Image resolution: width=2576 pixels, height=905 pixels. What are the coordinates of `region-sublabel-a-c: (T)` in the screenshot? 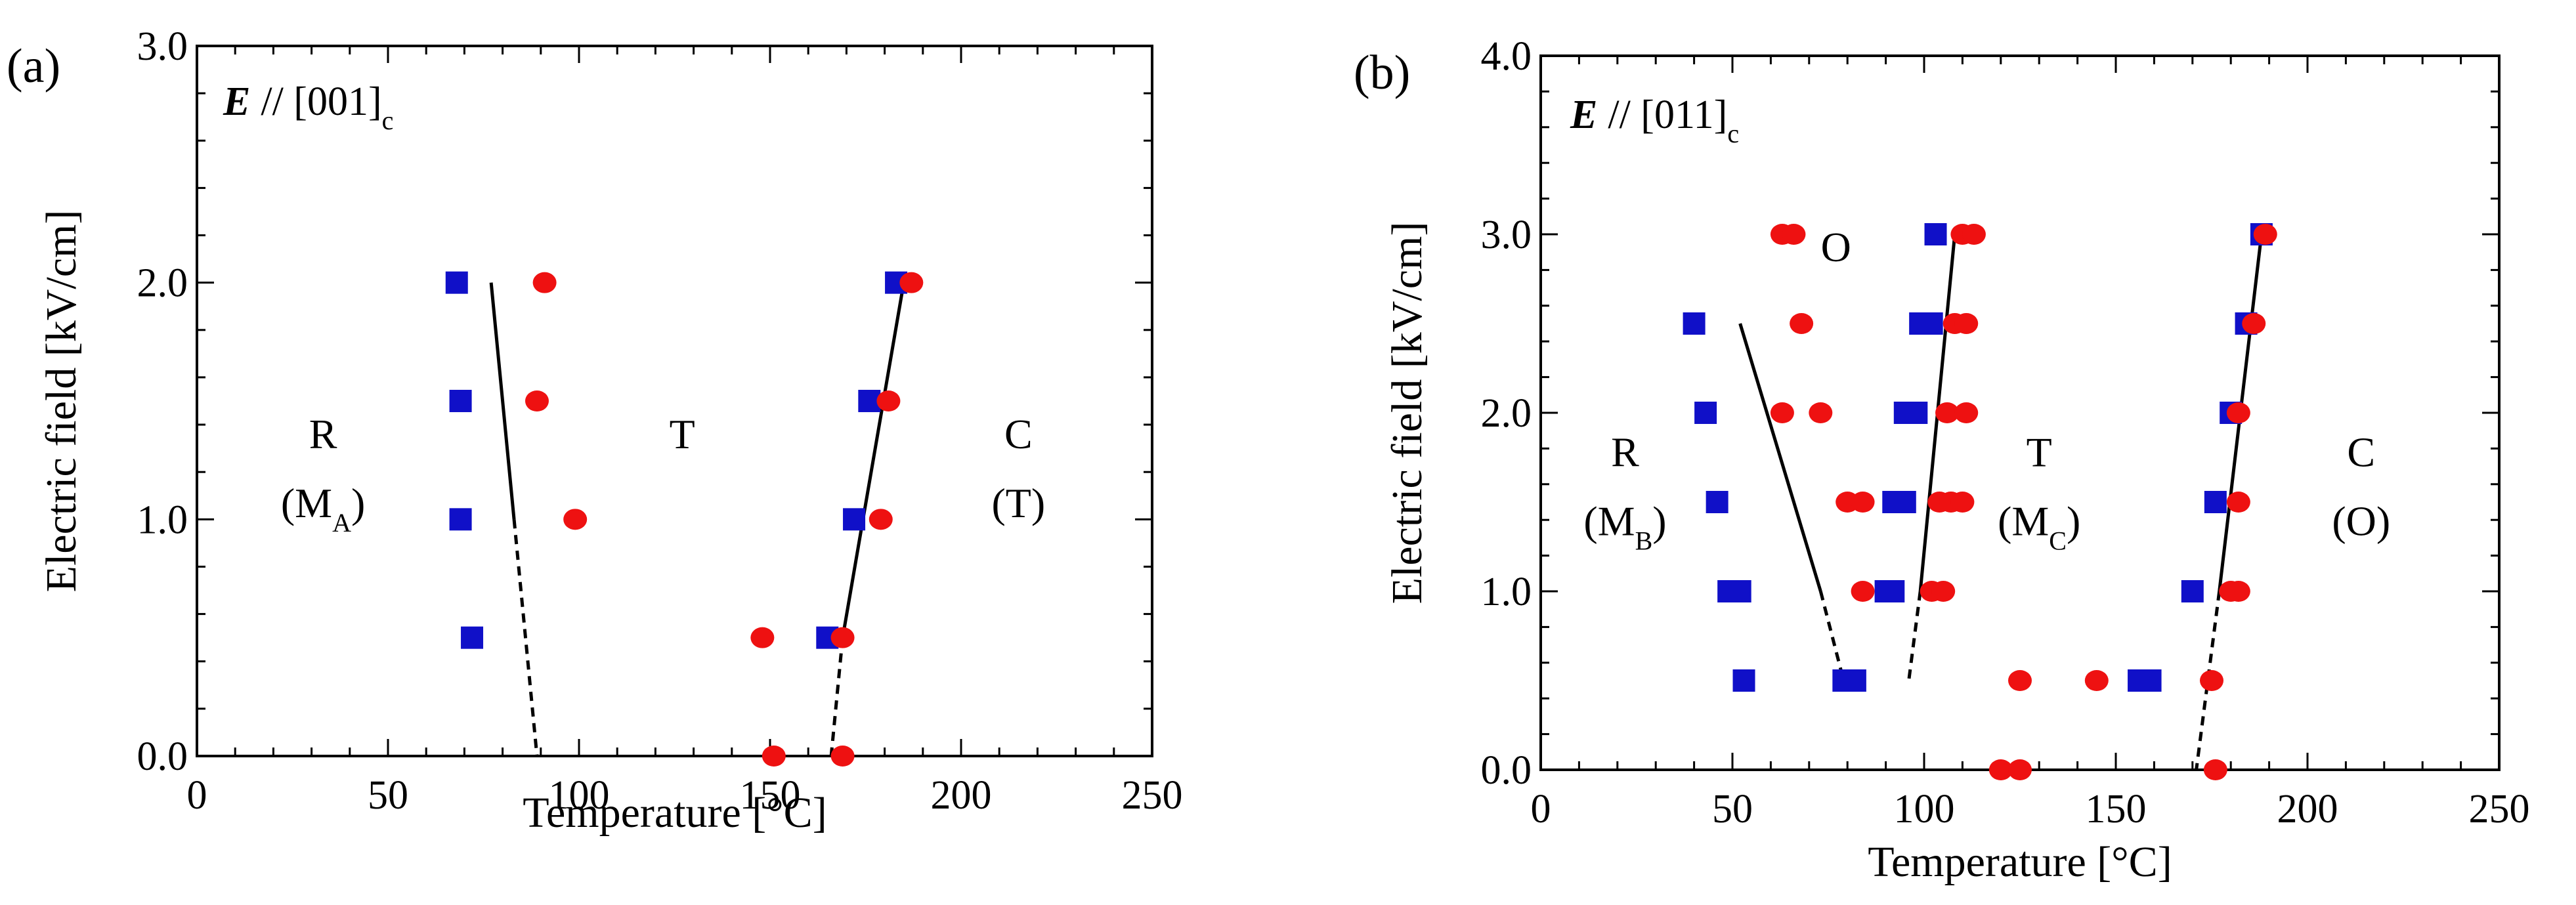 It's located at (1018, 503).